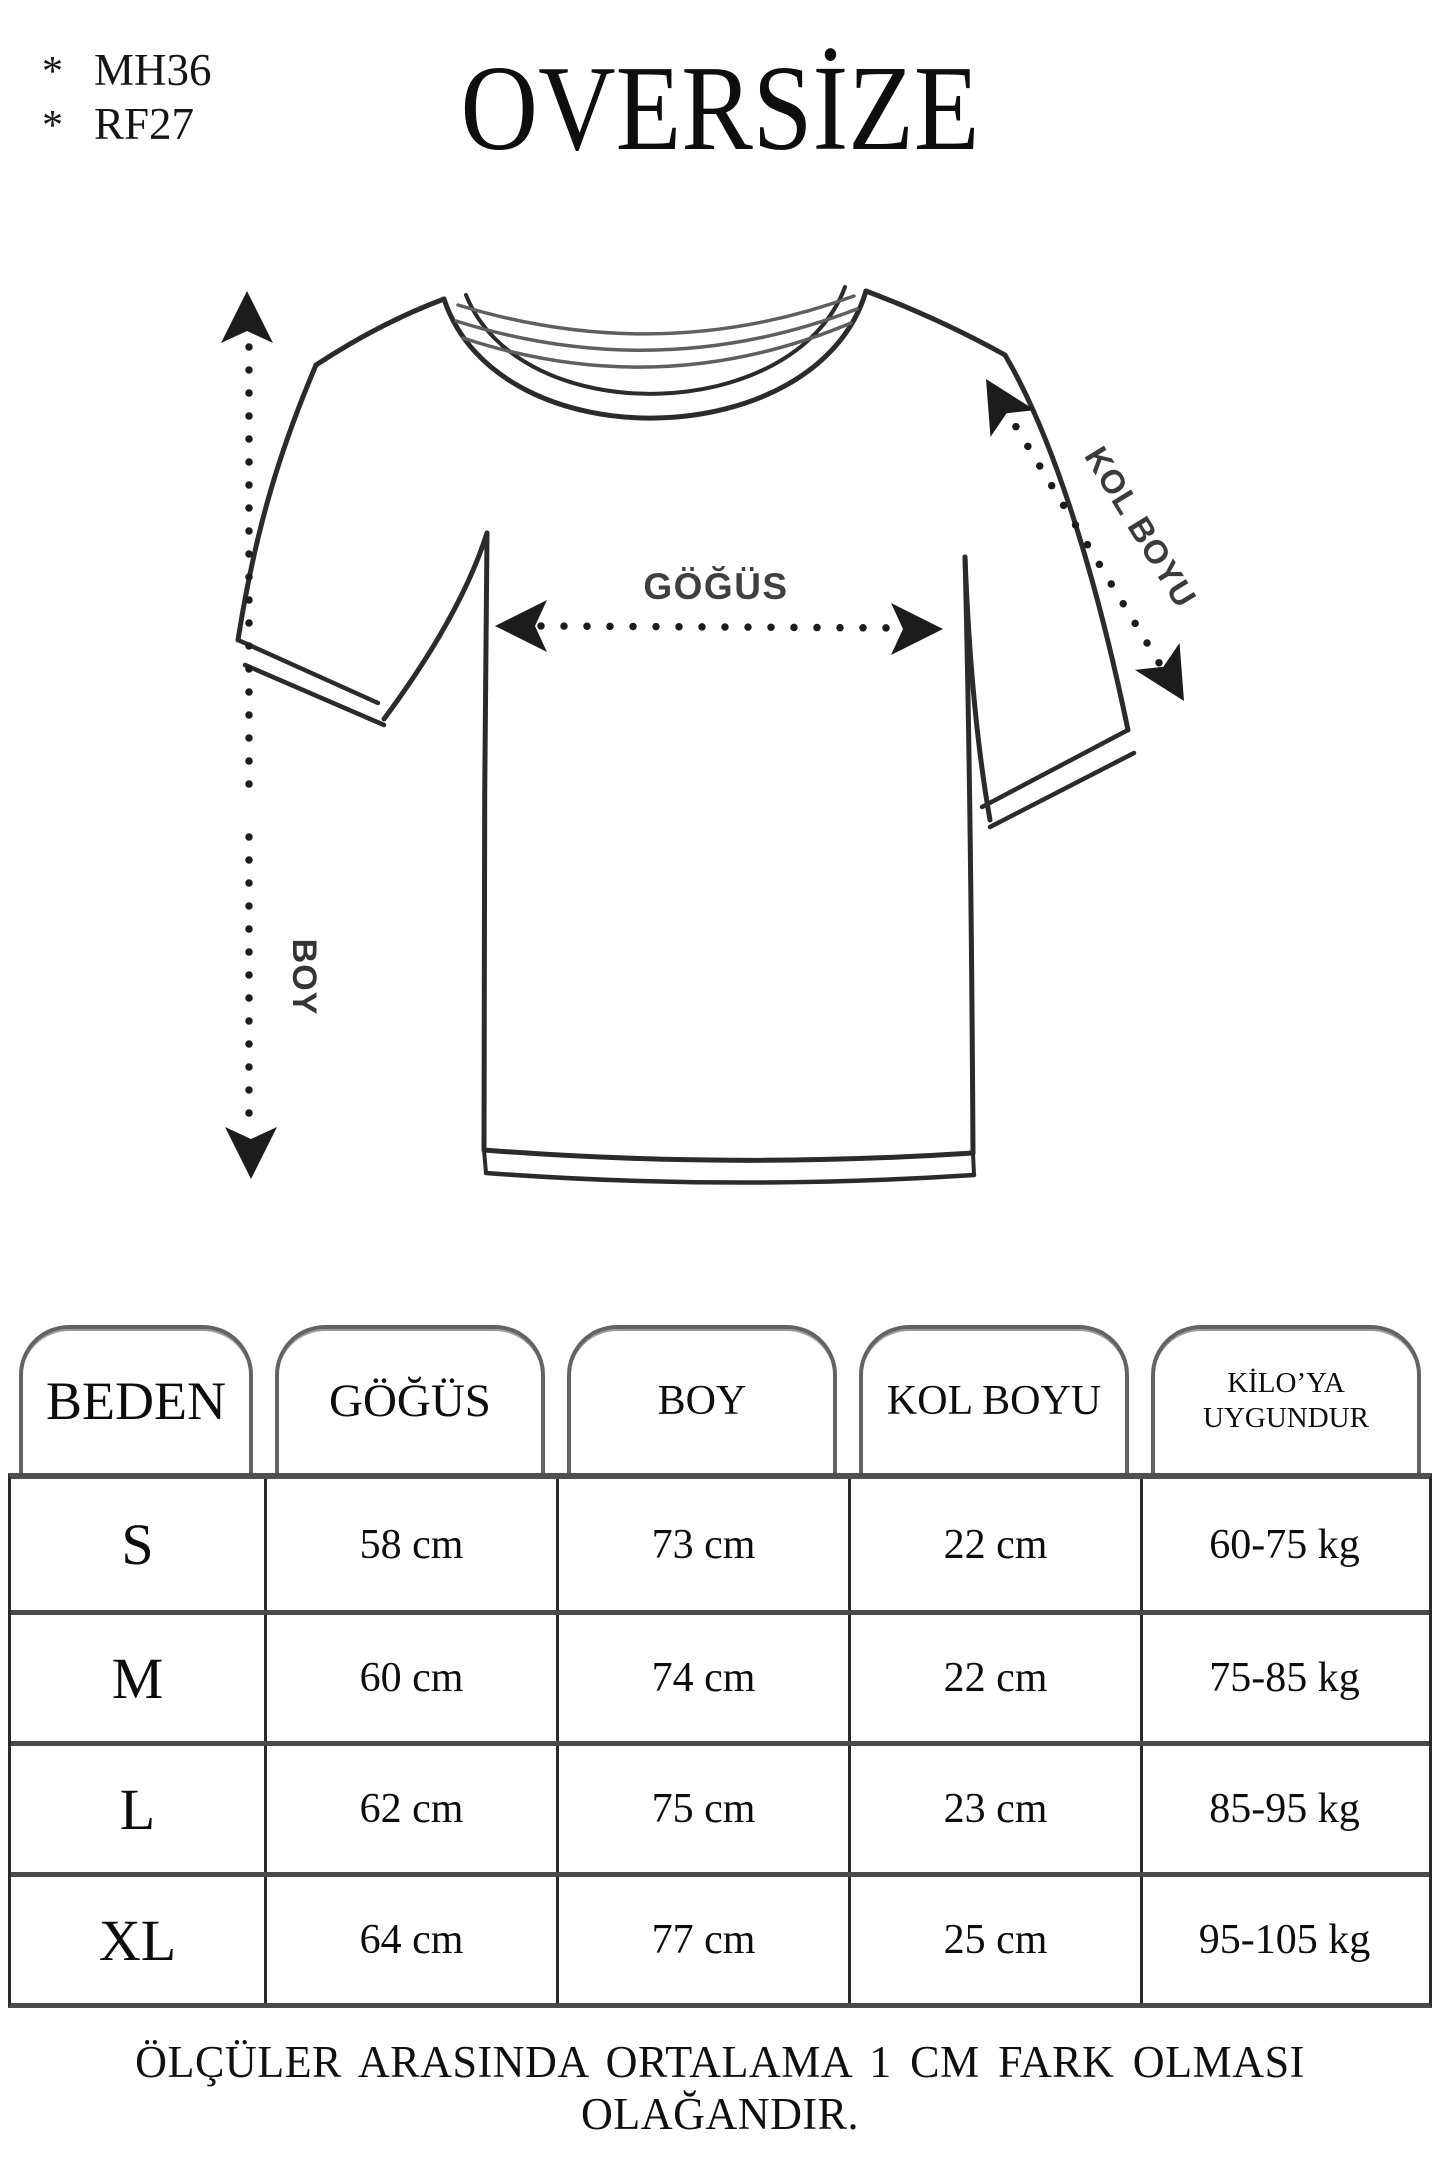 The height and width of the screenshot is (2160, 1440). I want to click on column-header-kilo: KİLO’YA UYGUNDUR, so click(1286, 1399).